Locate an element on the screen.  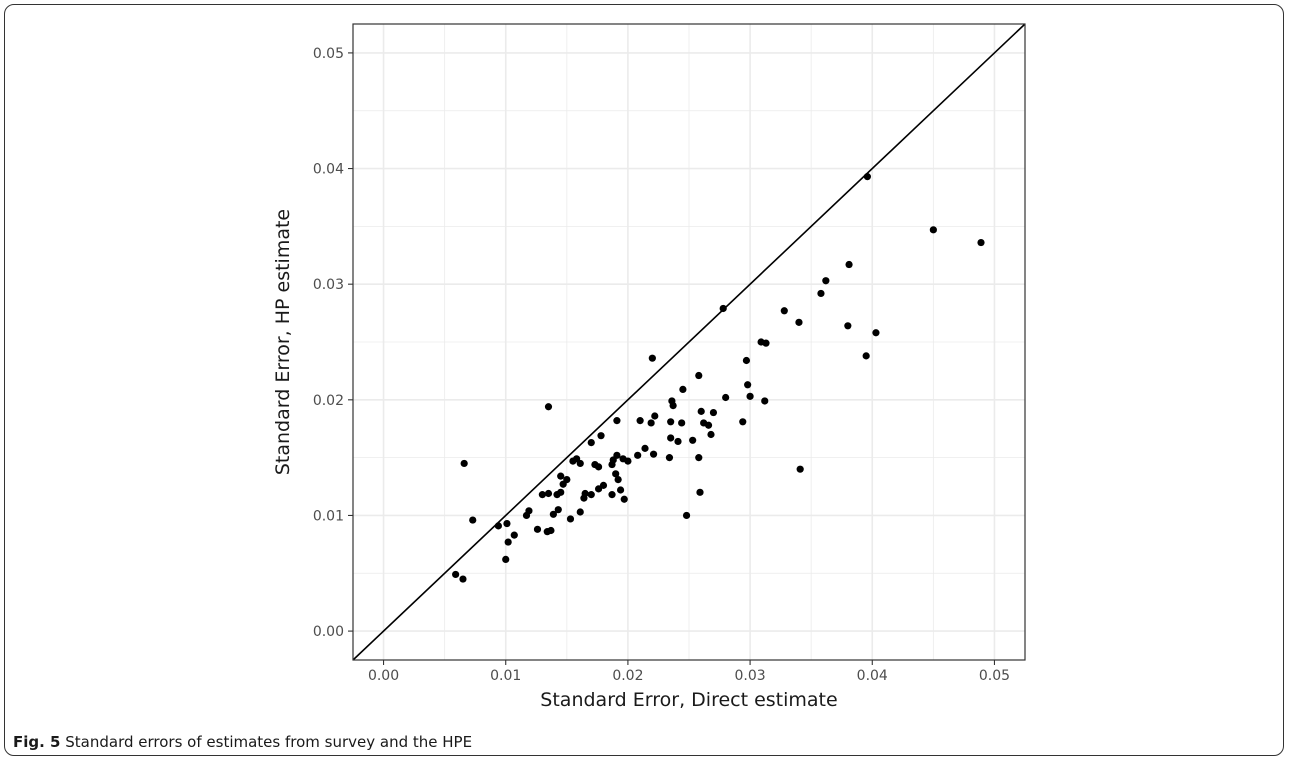
y-tick-label: 0.01 is located at coordinates (328, 516).